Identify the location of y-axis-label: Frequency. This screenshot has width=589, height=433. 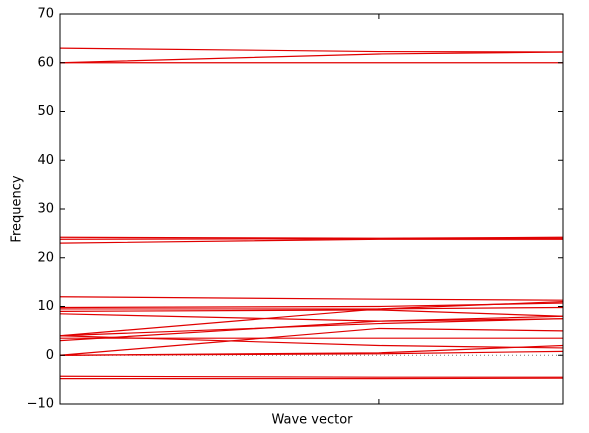
(17, 208).